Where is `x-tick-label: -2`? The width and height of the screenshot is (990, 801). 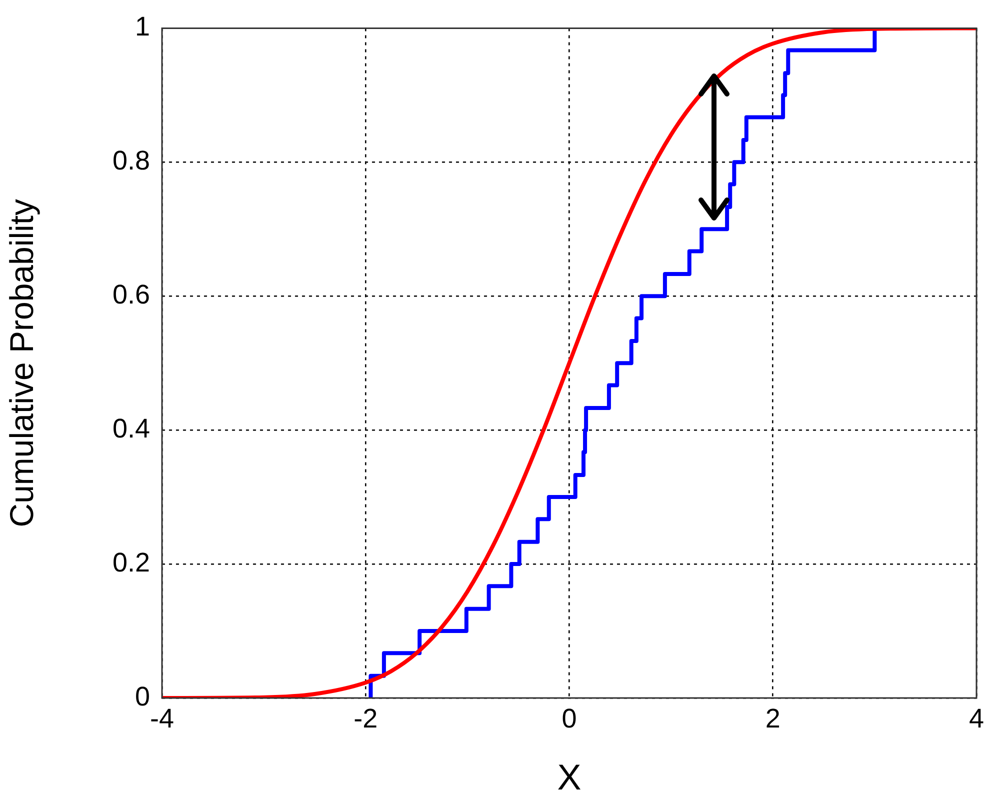
x-tick-label: -2 is located at coordinates (366, 719).